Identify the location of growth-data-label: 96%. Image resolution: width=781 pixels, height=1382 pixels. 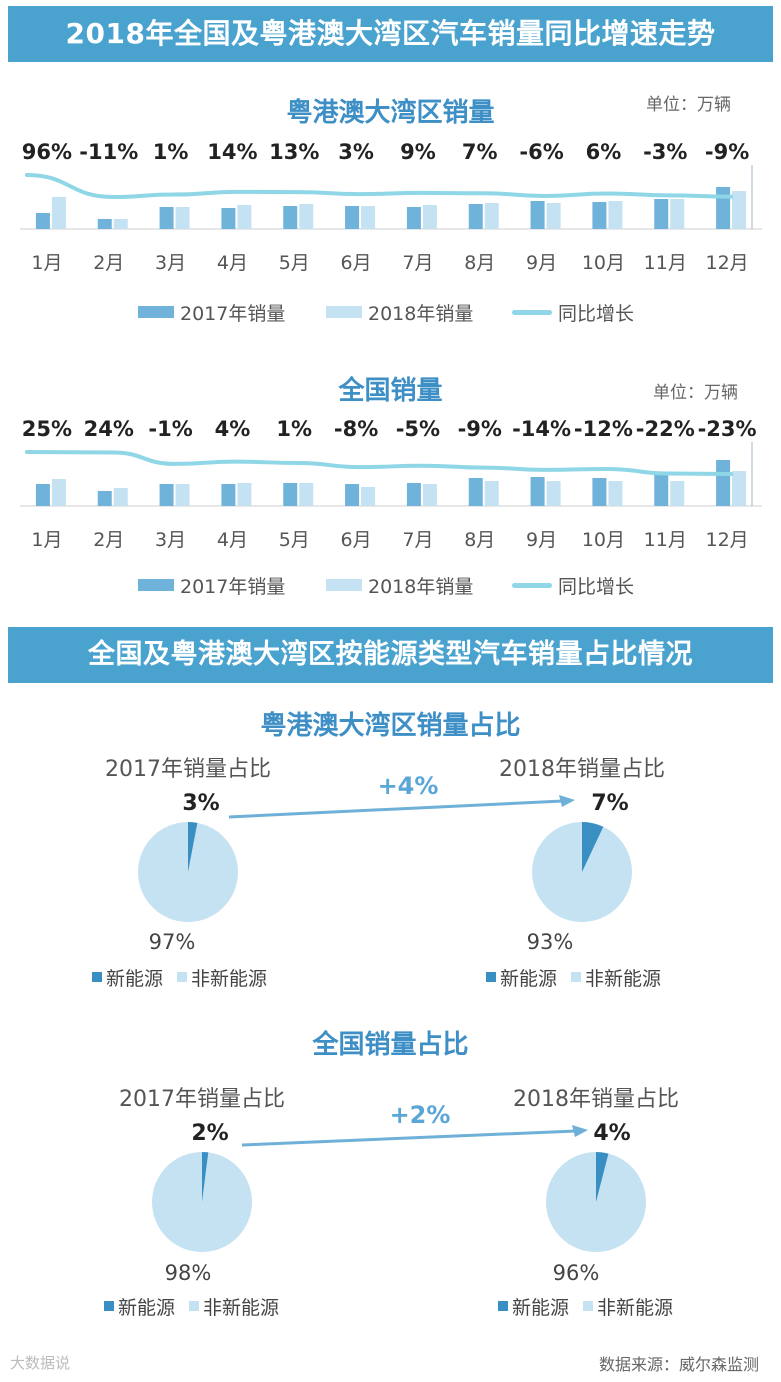
(47, 152).